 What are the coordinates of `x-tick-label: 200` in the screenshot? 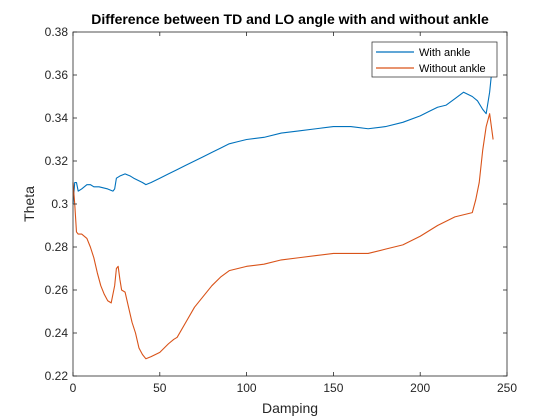 It's located at (420, 388).